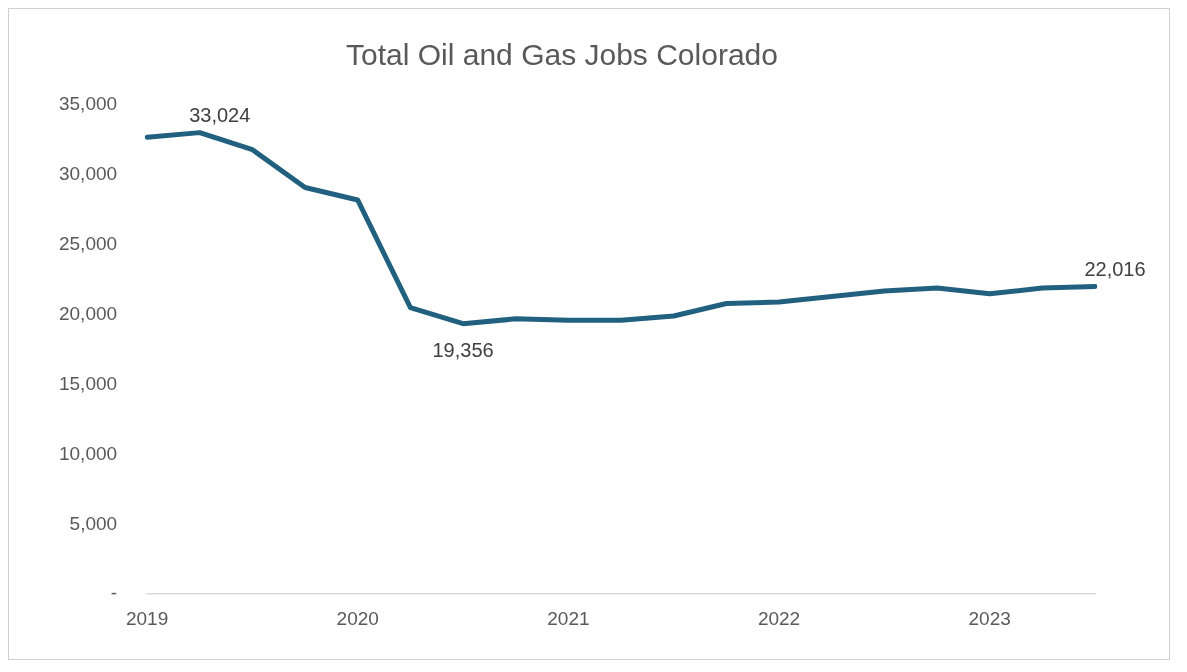 The image size is (1187, 672). What do you see at coordinates (463, 350) in the screenshot?
I see `data-label: 19,356` at bounding box center [463, 350].